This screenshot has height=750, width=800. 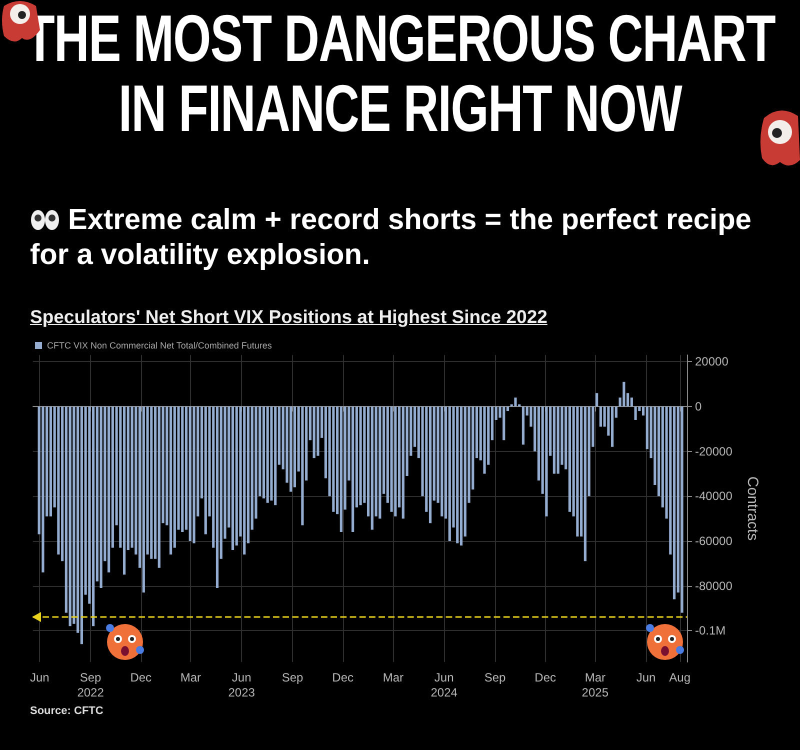 What do you see at coordinates (242, 685) in the screenshot?
I see `x-tick-label: Jun 2023` at bounding box center [242, 685].